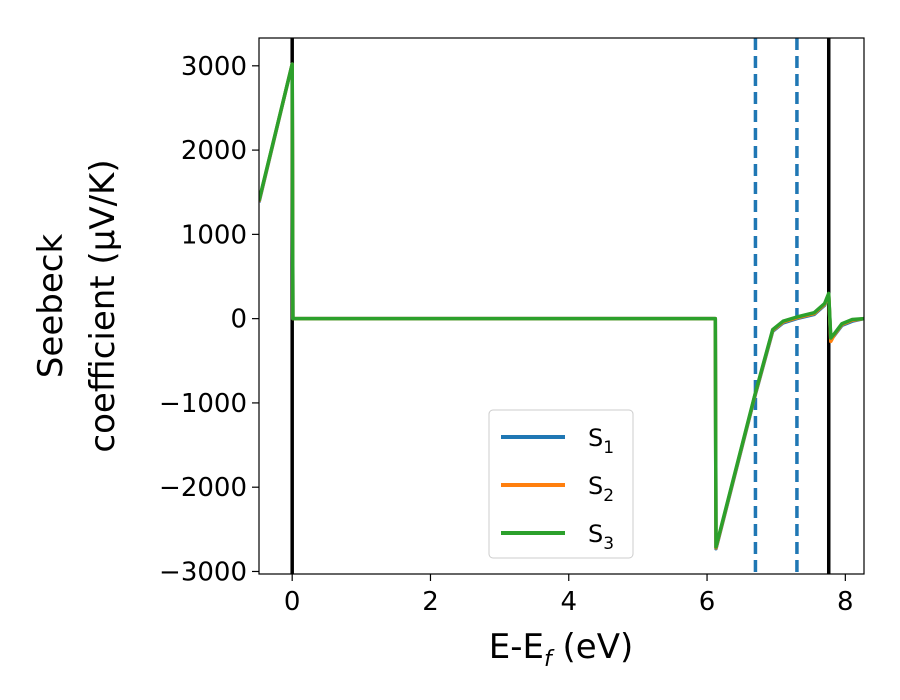 The image size is (900, 700). Describe the element at coordinates (707, 602) in the screenshot. I see `x-tick-label: 6` at that location.